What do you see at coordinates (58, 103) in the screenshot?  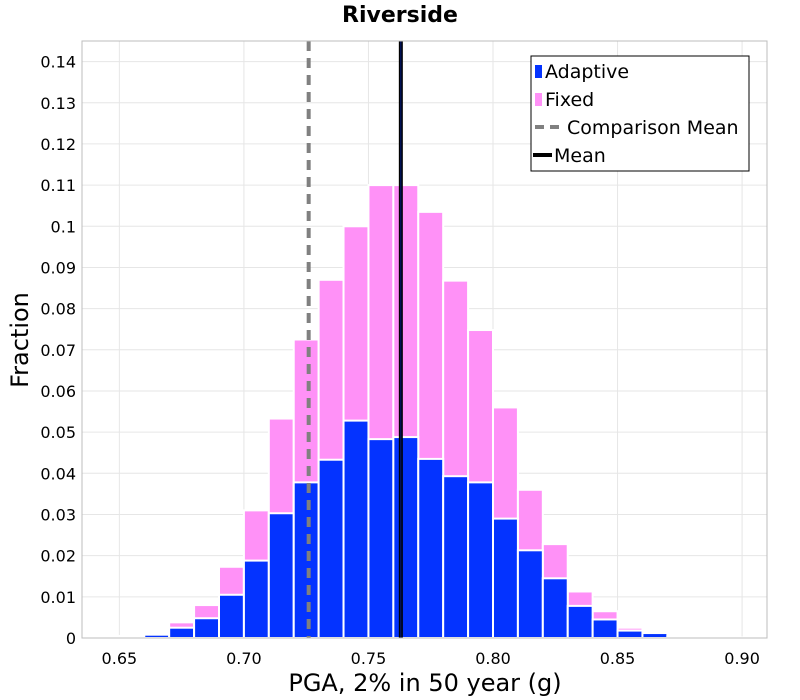 I see `y-tick-label: 0.13` at bounding box center [58, 103].